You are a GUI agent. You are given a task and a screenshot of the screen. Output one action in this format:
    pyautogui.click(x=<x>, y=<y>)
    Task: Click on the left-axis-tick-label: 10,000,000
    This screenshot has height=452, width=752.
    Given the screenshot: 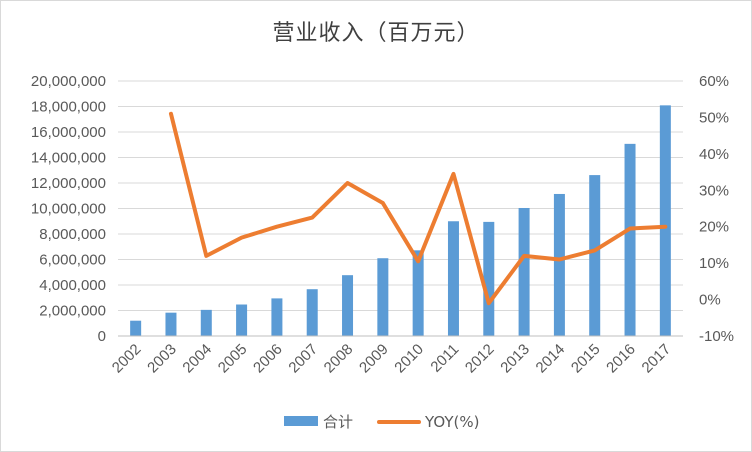 What is the action you would take?
    pyautogui.click(x=68, y=209)
    